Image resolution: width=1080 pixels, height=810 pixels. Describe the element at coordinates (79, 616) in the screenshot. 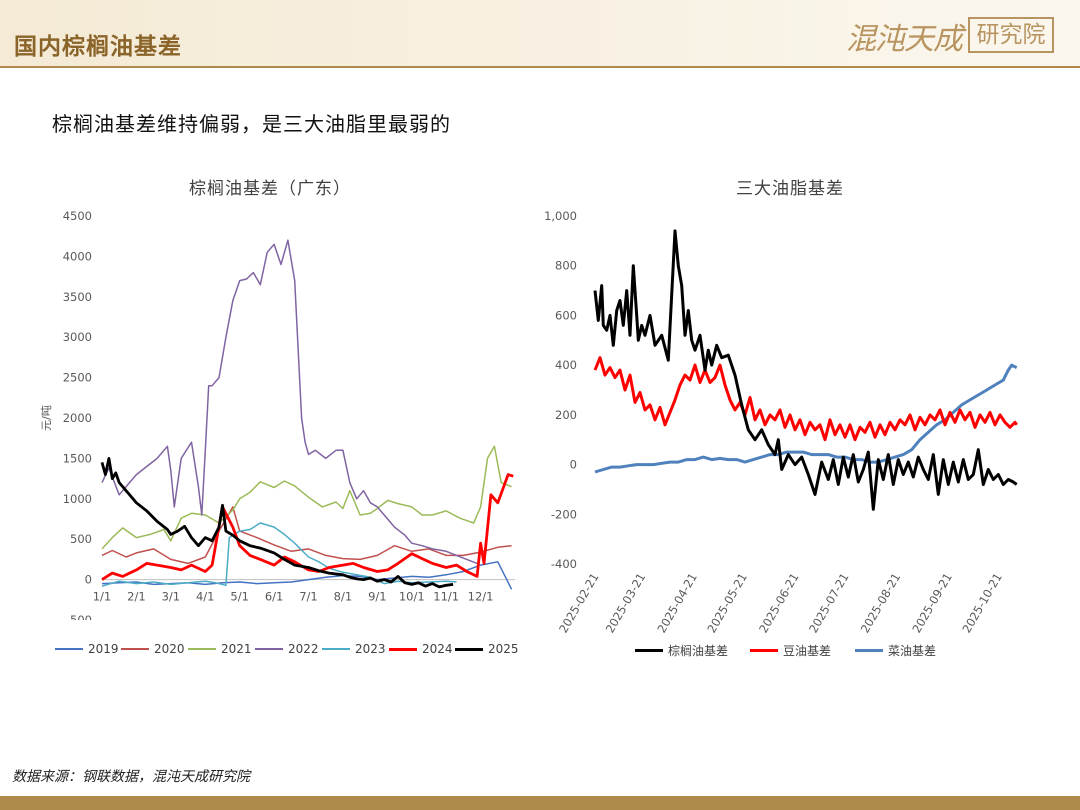

I see `y-tick-label: -500` at that location.